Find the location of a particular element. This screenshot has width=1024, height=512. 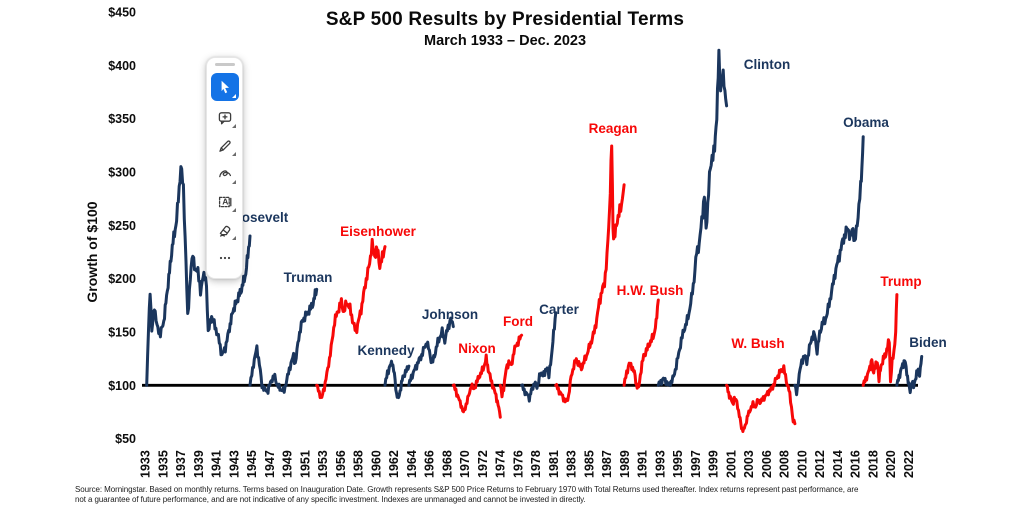

draw-tool-button is located at coordinates (225, 146).